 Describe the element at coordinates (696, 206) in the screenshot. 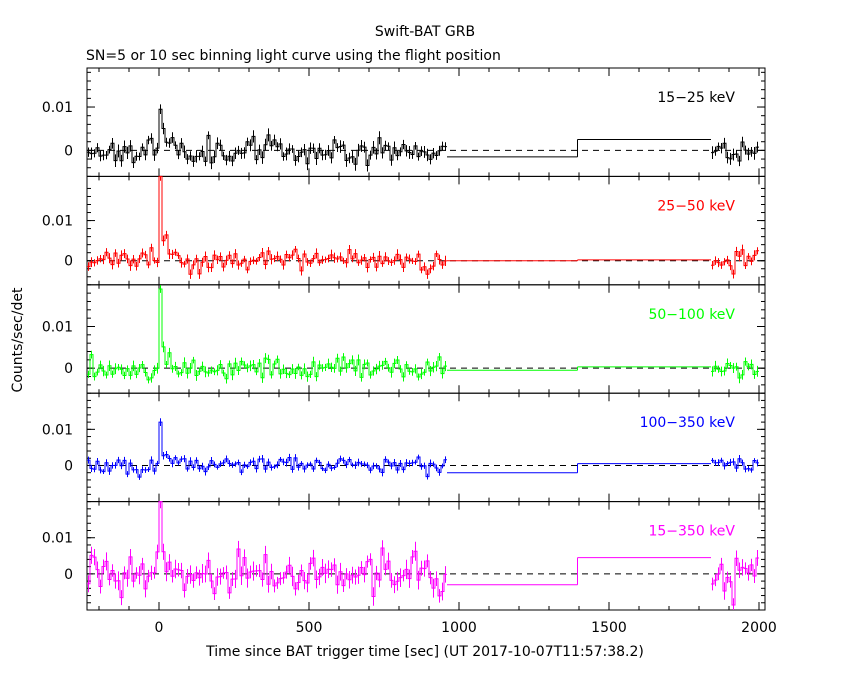

I see `band-label: 25−50 keV` at that location.